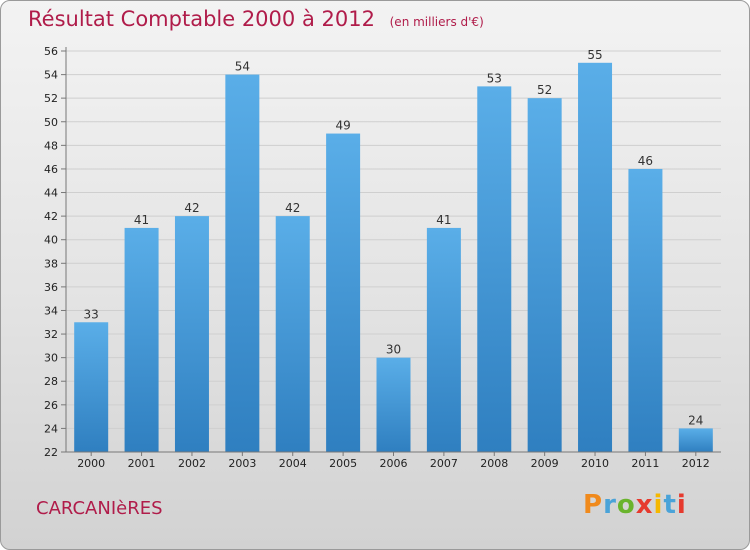  I want to click on data-label: 55, so click(594, 55).